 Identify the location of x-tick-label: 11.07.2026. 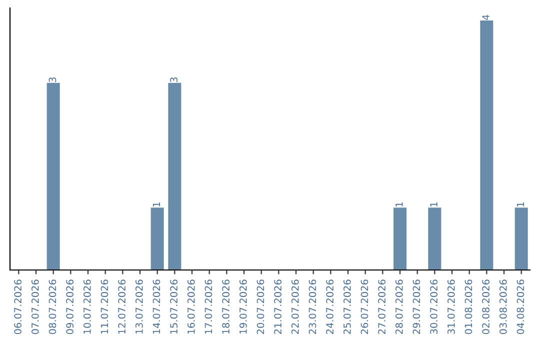
(104, 307).